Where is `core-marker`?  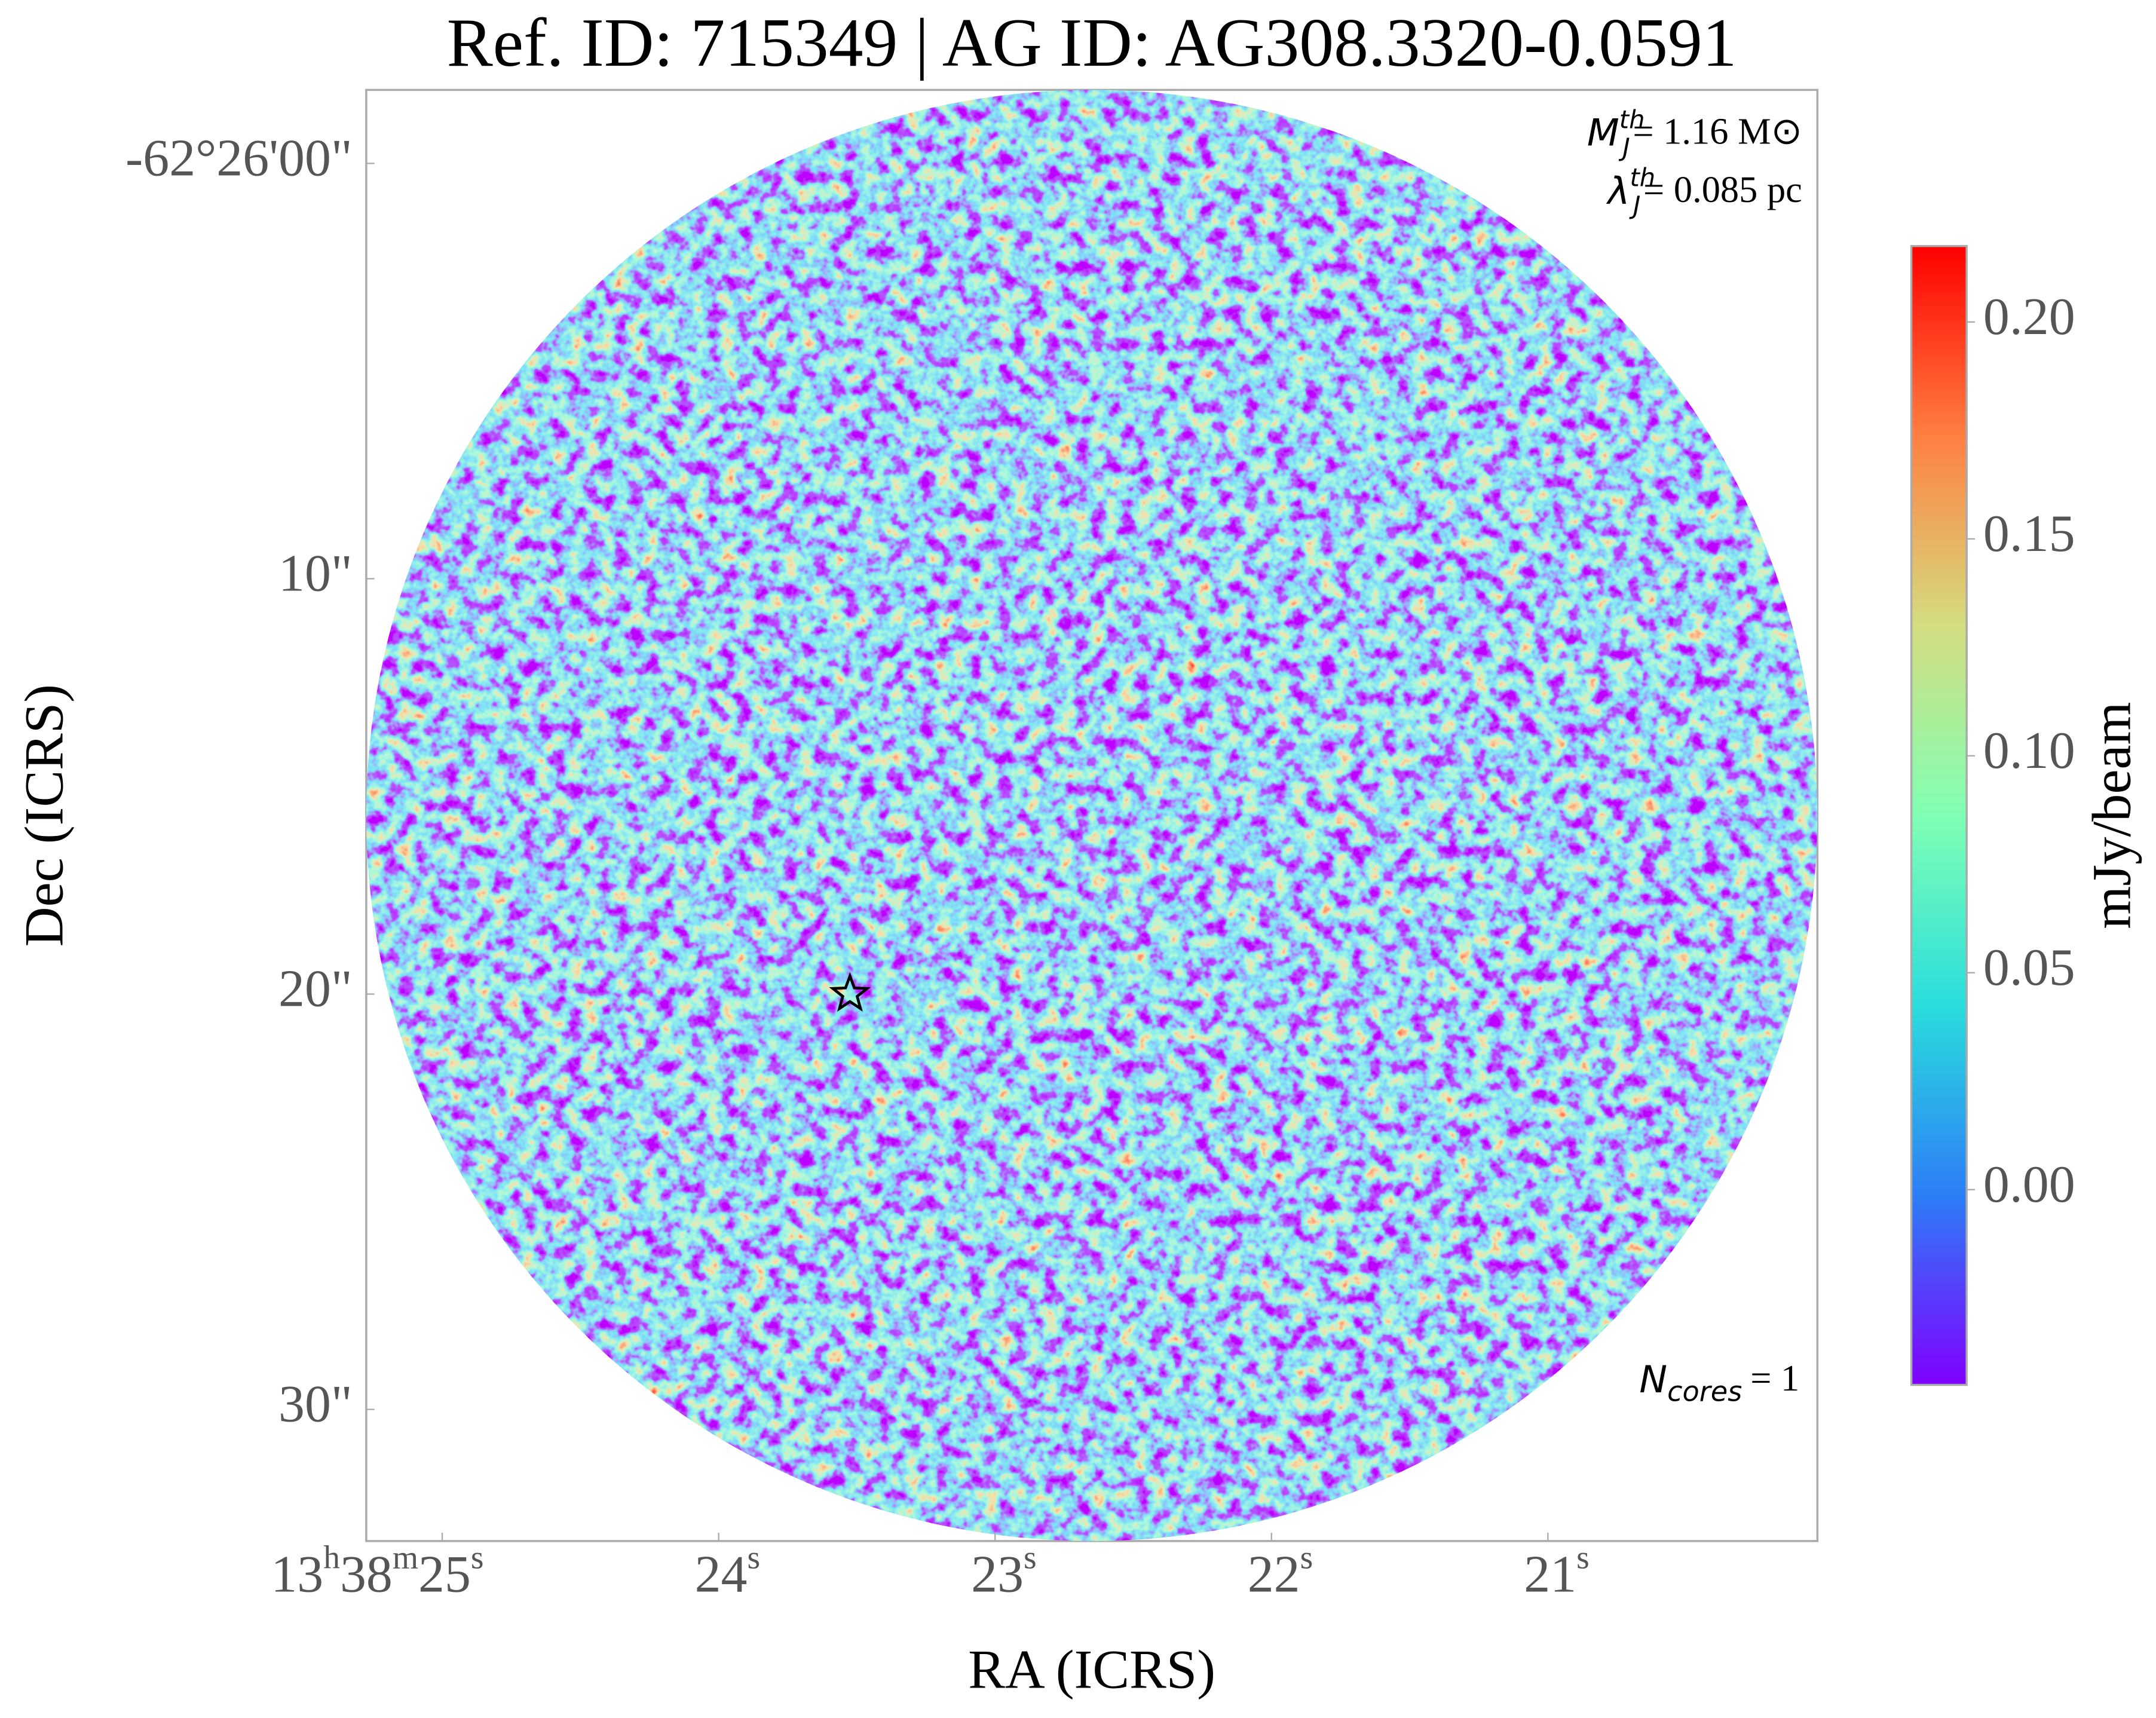
core-marker is located at coordinates (850, 992).